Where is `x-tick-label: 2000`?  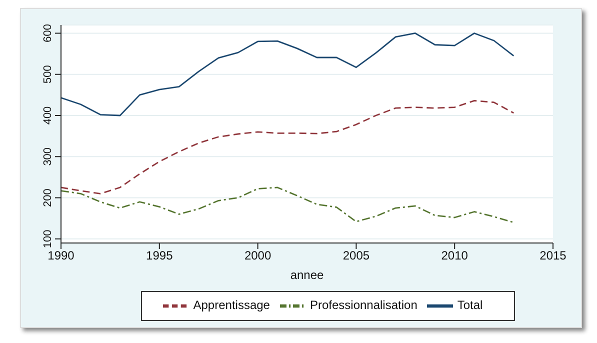
x-tick-label: 2000 is located at coordinates (258, 255).